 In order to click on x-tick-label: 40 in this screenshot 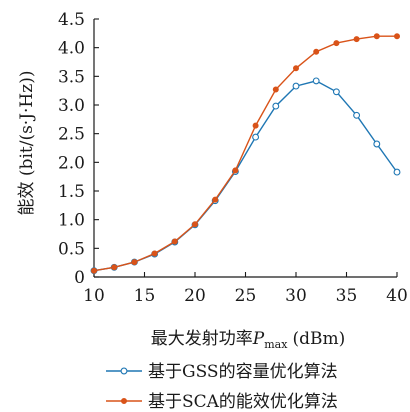, I will do `click(397, 296)`.